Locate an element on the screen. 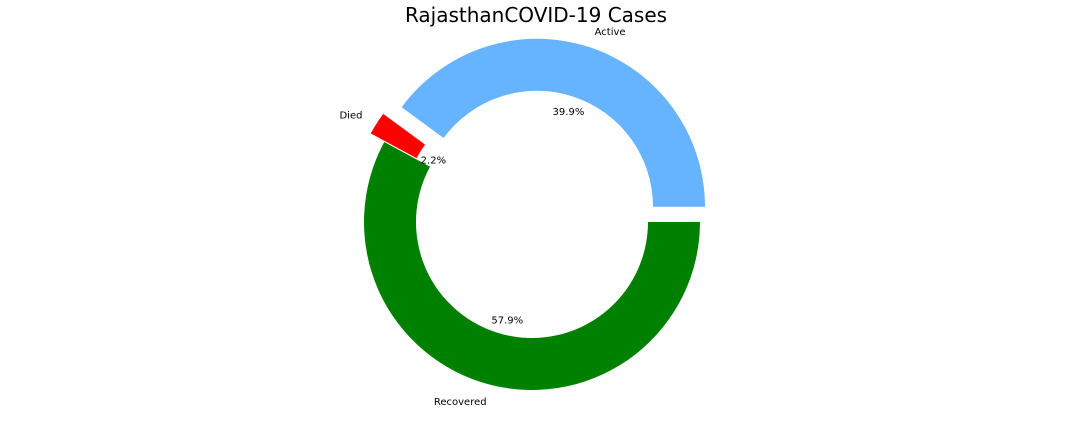 This screenshot has width=1072, height=424. label-recovered: Recovered is located at coordinates (460, 402).